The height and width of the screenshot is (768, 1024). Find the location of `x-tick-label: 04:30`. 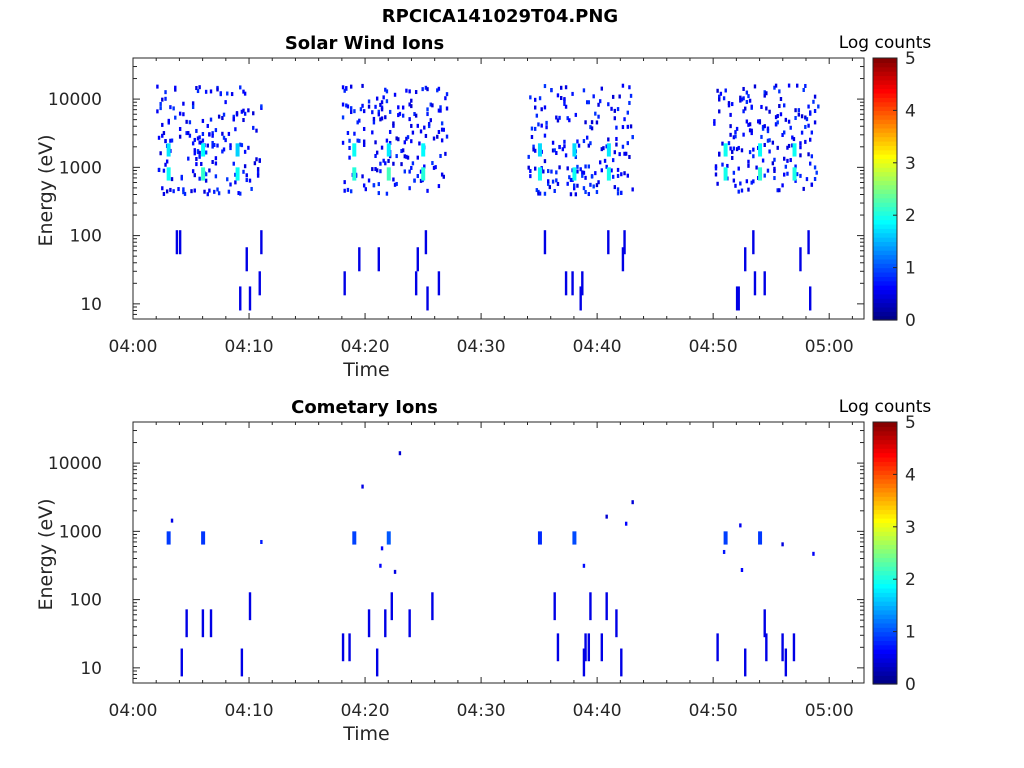

x-tick-label: 04:30 is located at coordinates (481, 347).